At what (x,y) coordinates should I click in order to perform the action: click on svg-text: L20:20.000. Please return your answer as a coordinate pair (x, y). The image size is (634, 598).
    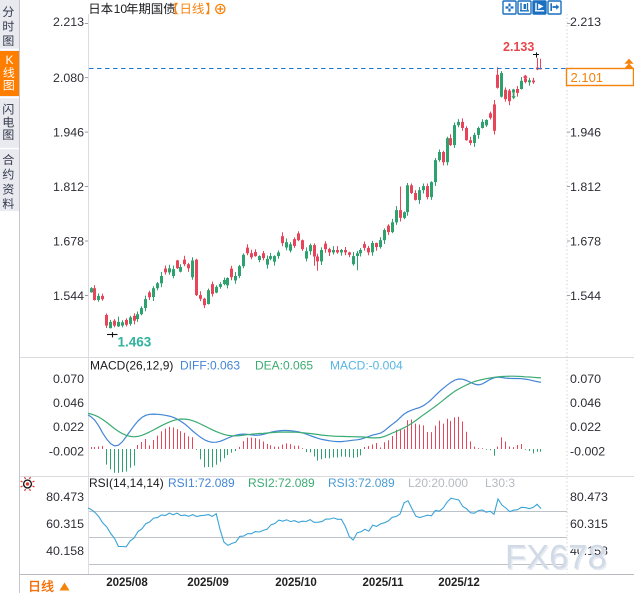
    Looking at the image, I should click on (438, 483).